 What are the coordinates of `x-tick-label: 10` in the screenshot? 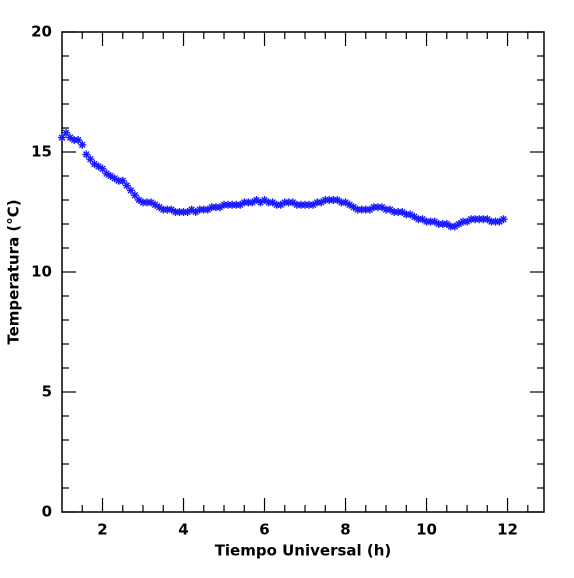 It's located at (426, 530).